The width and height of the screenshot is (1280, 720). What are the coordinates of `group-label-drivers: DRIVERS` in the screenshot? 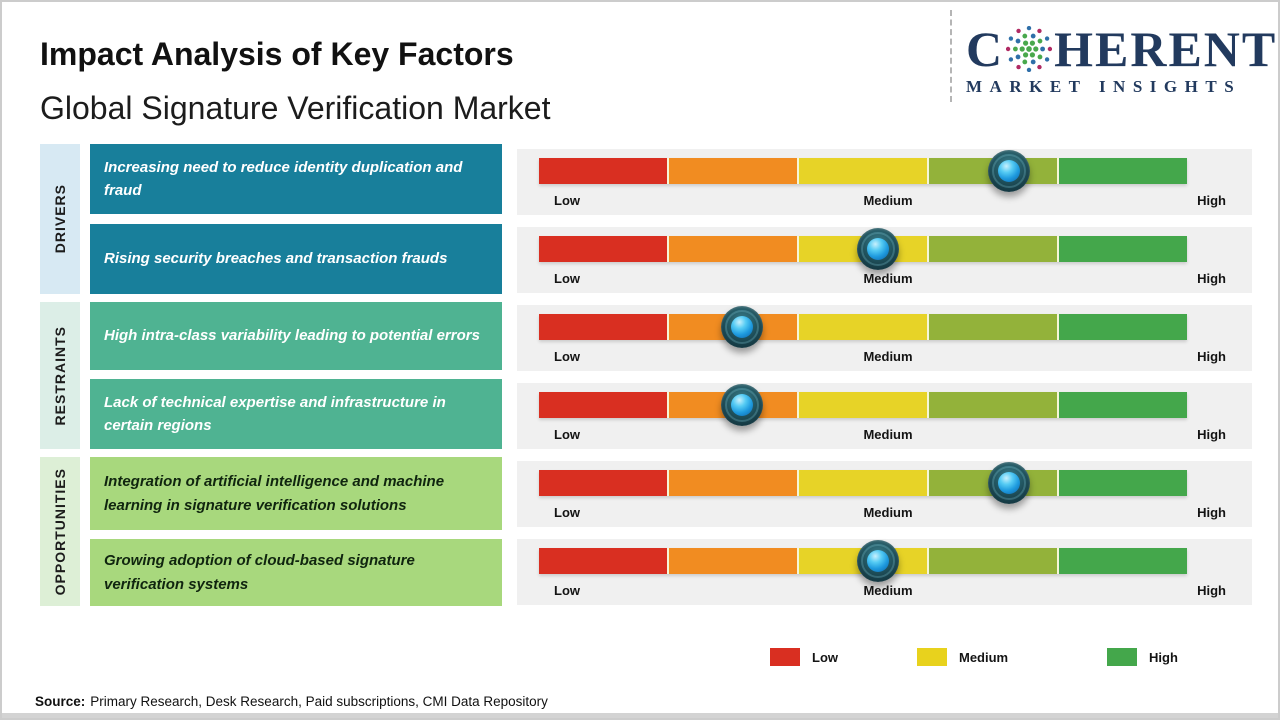 It's located at (60, 219).